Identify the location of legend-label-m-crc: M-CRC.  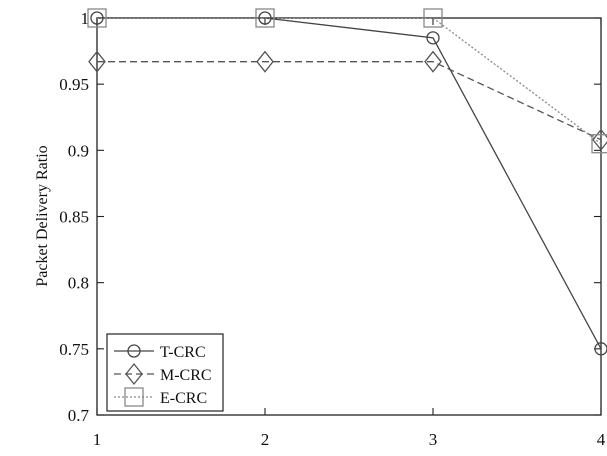
(186, 375).